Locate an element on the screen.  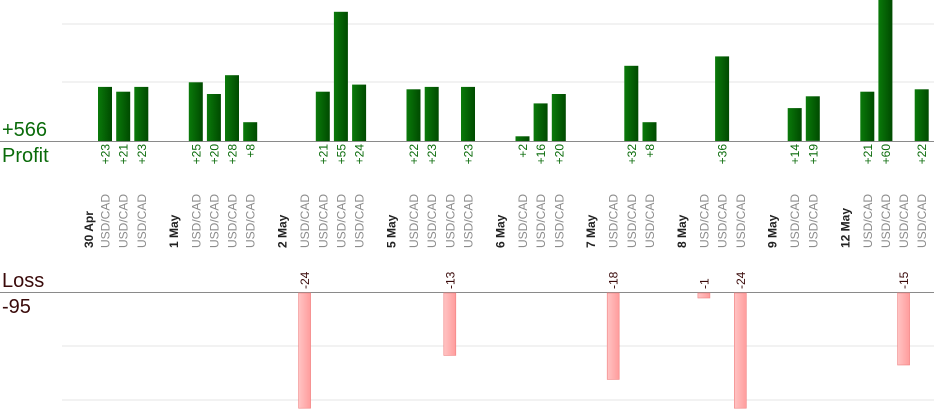
loss-value-label: -1 is located at coordinates (704, 283).